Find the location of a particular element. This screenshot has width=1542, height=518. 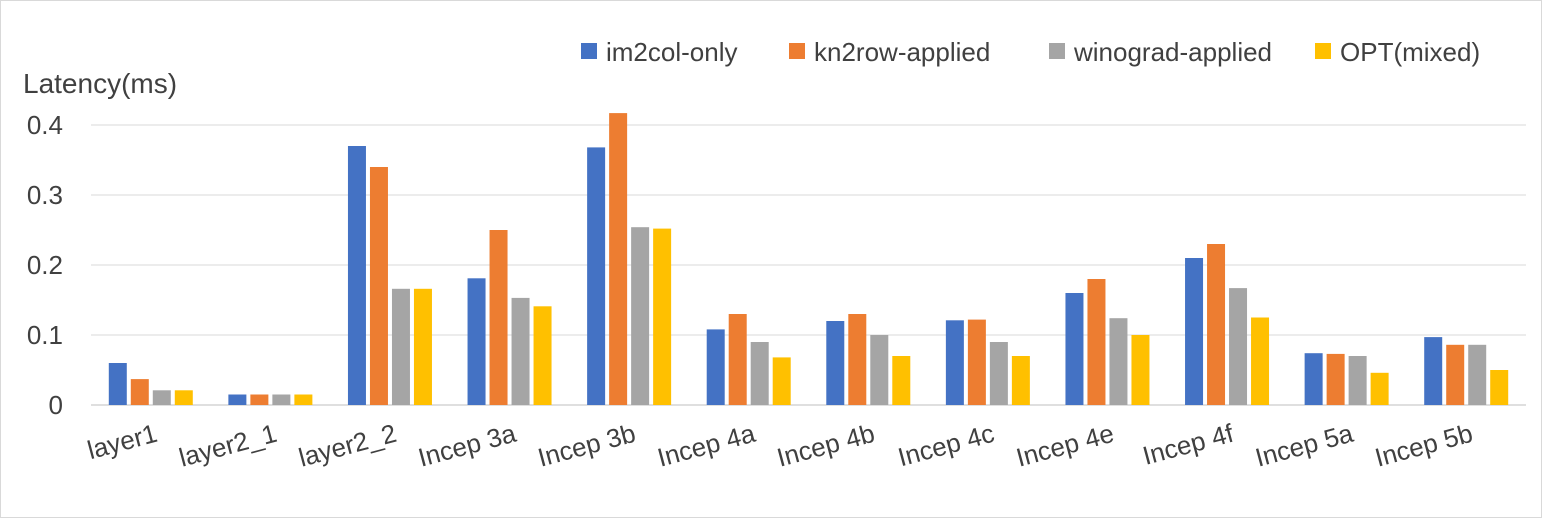

x-tick-label: Incep 3b is located at coordinates (587, 445).